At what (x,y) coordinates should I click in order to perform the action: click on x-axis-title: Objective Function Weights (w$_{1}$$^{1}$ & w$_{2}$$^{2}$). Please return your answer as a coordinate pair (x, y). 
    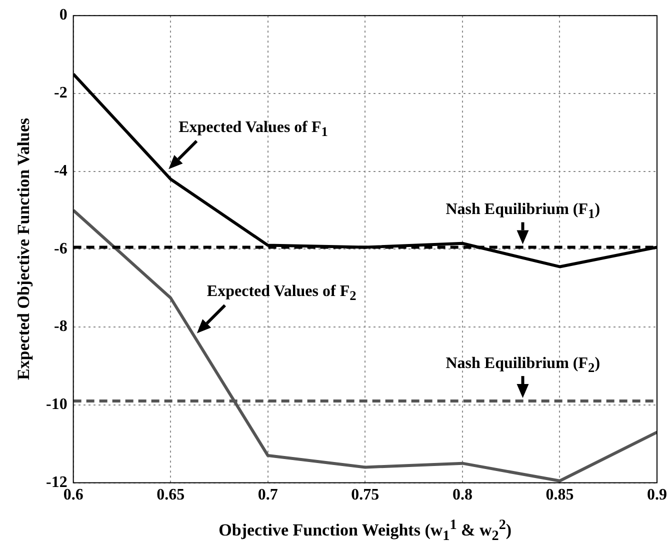
    Looking at the image, I should click on (365, 530).